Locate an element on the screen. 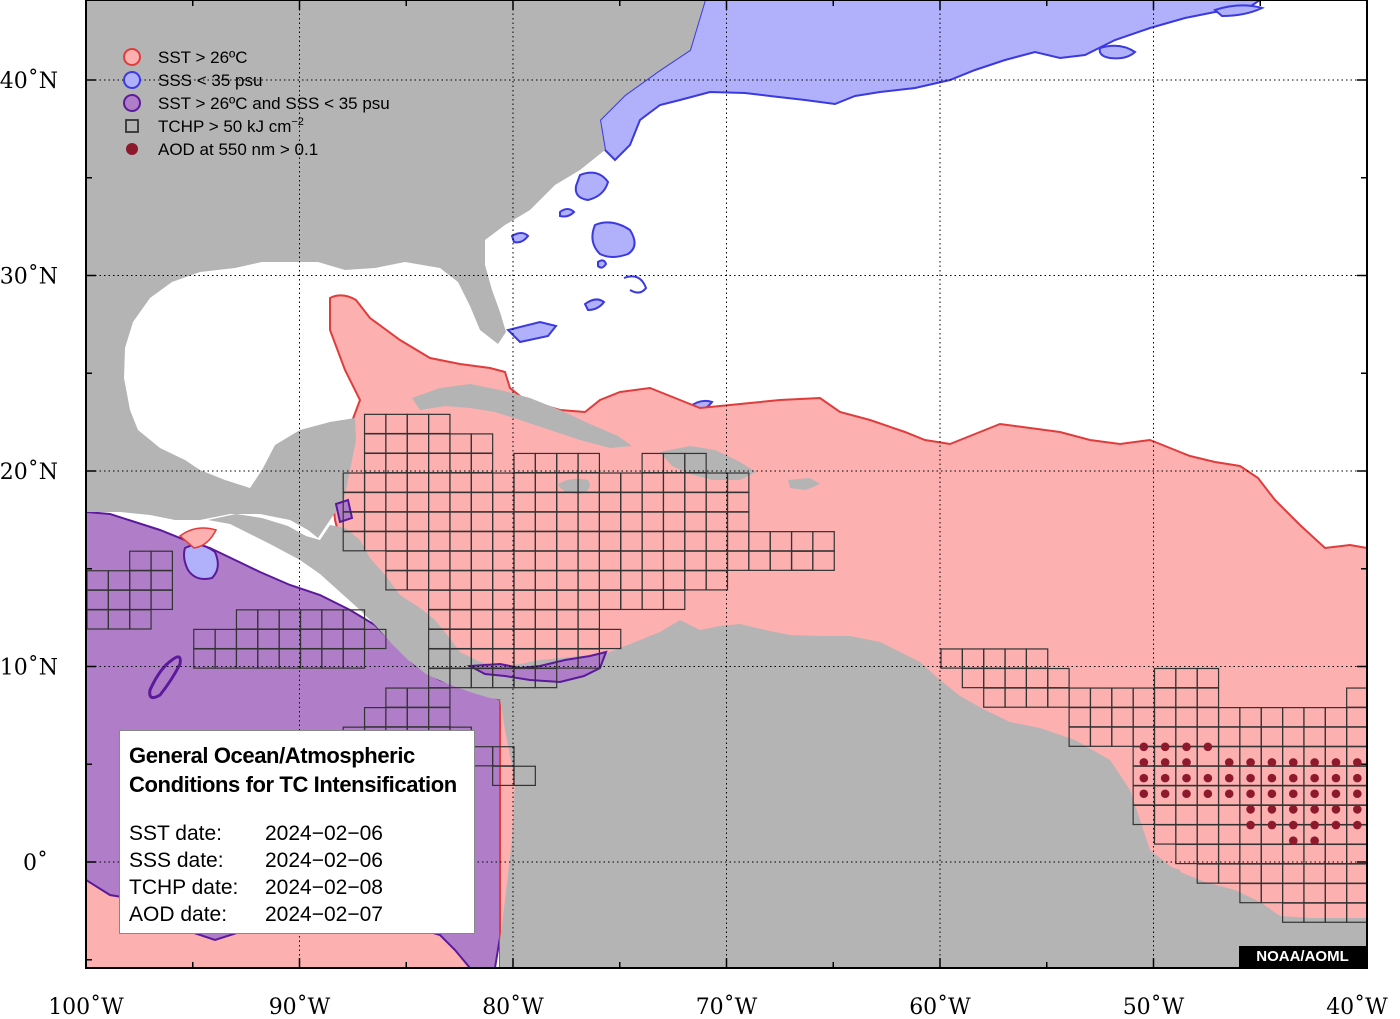 The height and width of the screenshot is (1019, 1400). latitude-label: 40˚N is located at coordinates (29, 80).